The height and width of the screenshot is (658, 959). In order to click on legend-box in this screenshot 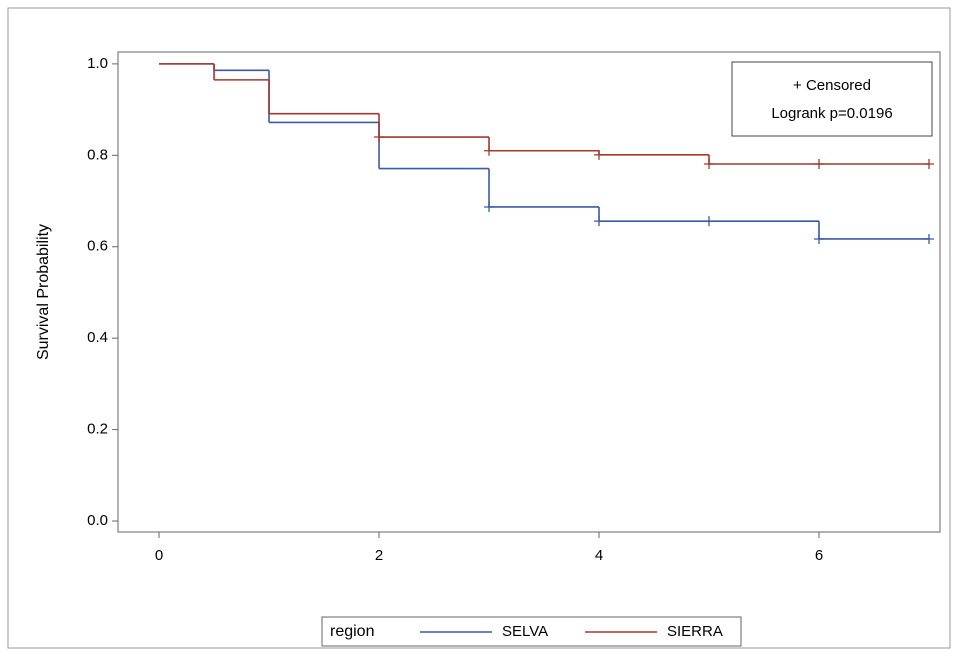, I will do `click(531, 631)`.